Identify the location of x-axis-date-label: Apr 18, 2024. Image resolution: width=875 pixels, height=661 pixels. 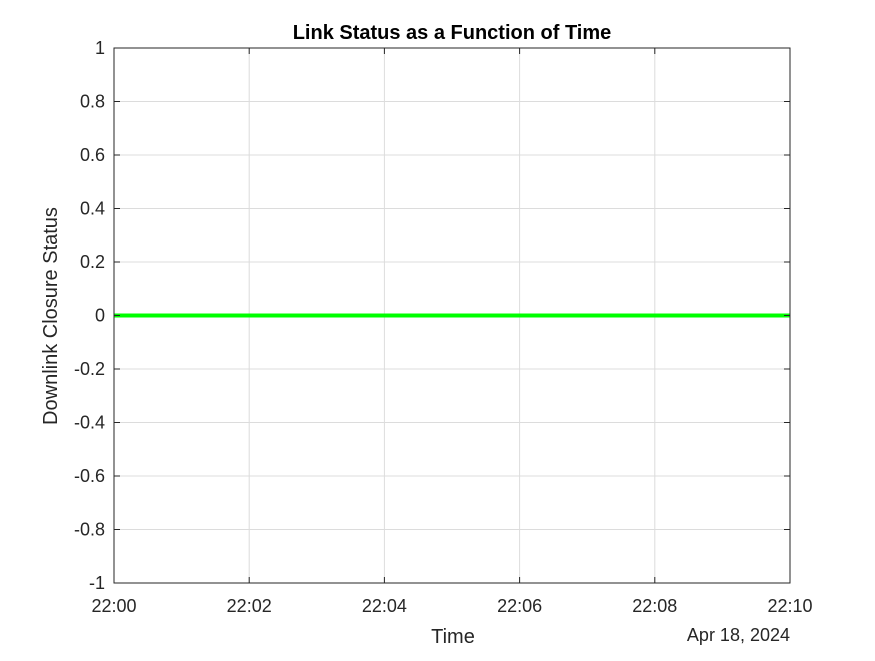
(738, 635).